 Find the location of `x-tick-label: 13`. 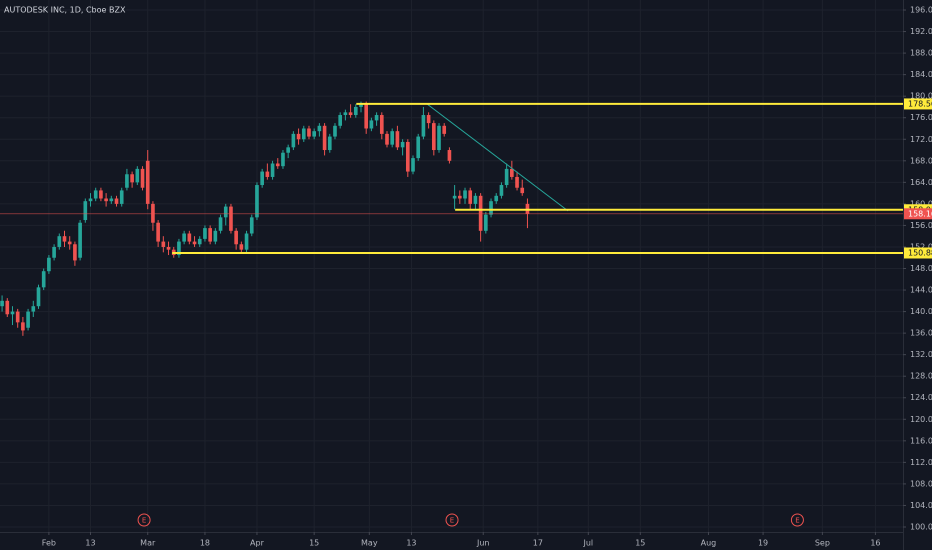

x-tick-label: 13 is located at coordinates (411, 543).